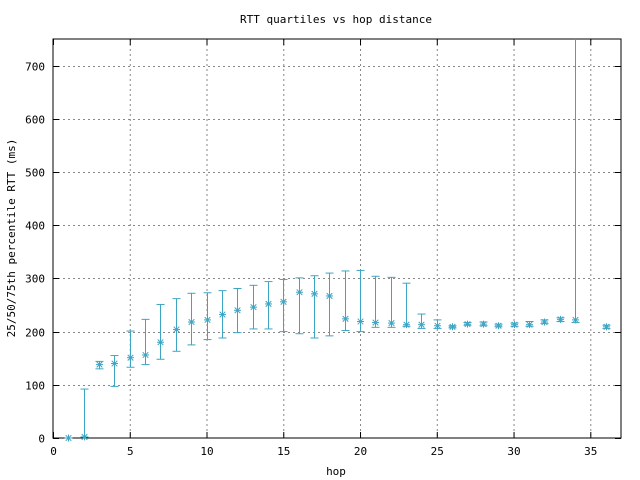 This screenshot has width=640, height=480. What do you see at coordinates (336, 471) in the screenshot?
I see `x-axis-label: hop` at bounding box center [336, 471].